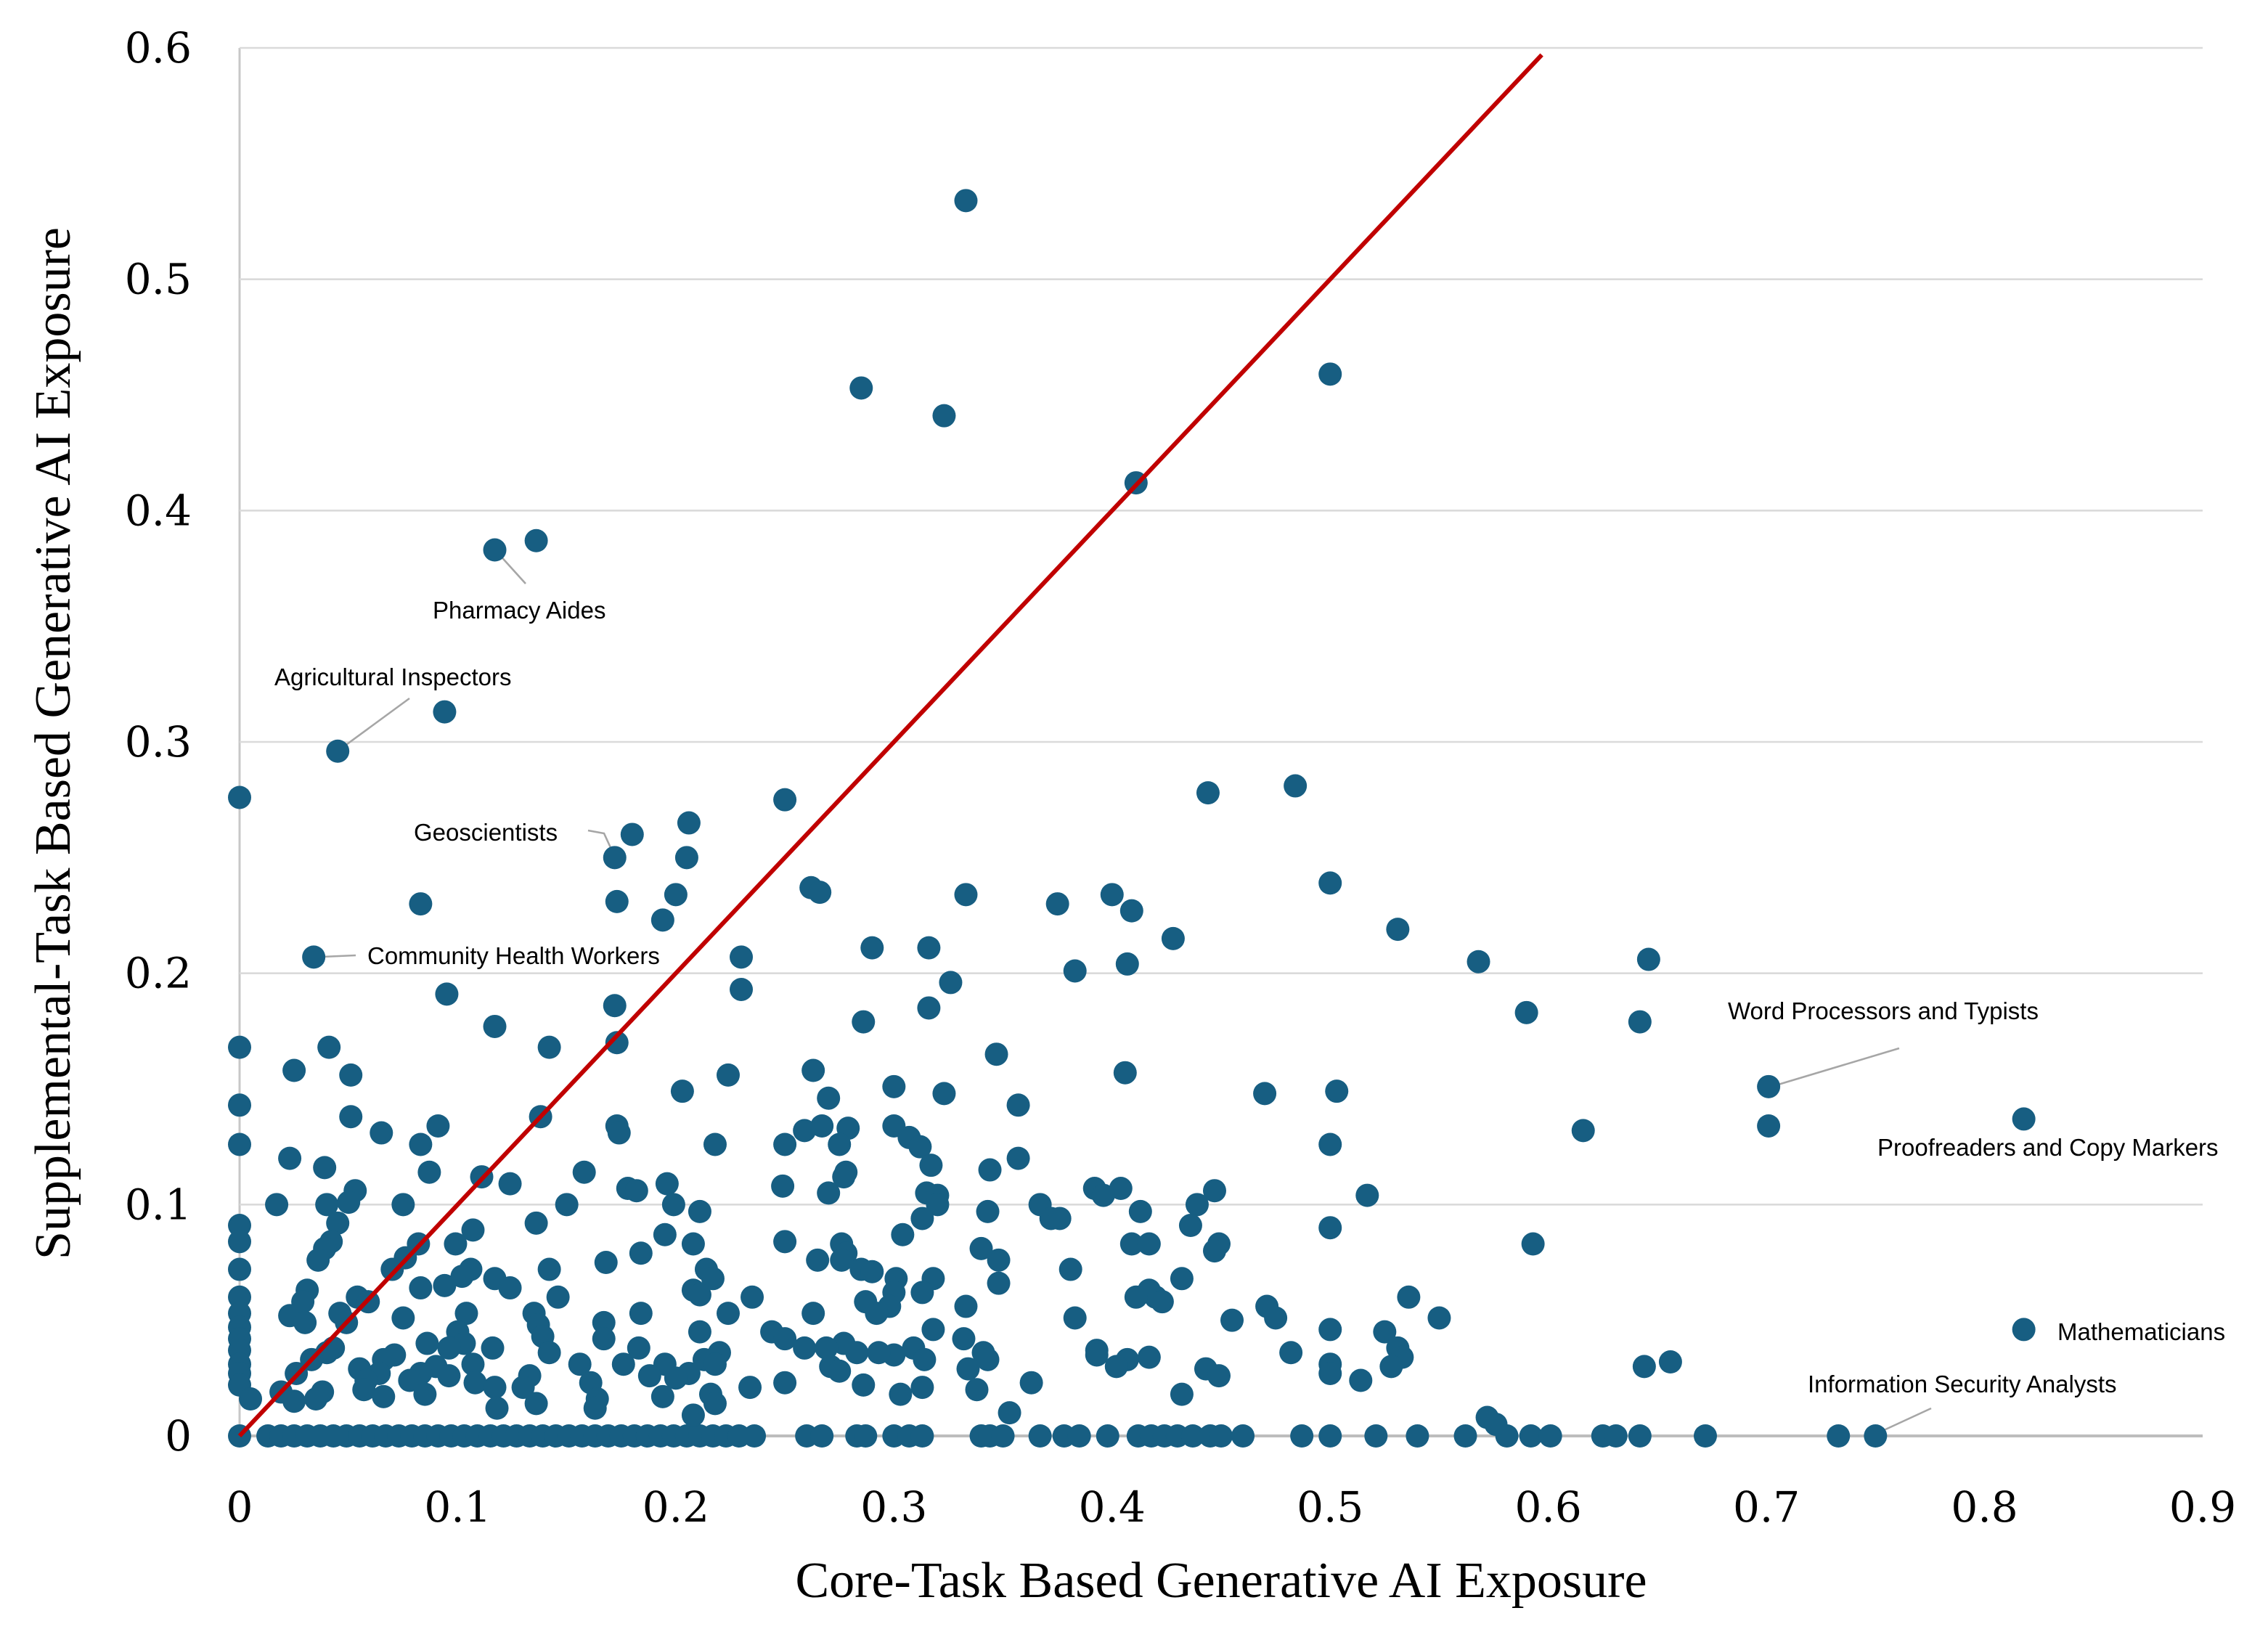 The image size is (2268, 1645). Describe the element at coordinates (519, 610) in the screenshot. I see `annotation-label: Pharmacy Aides` at that location.